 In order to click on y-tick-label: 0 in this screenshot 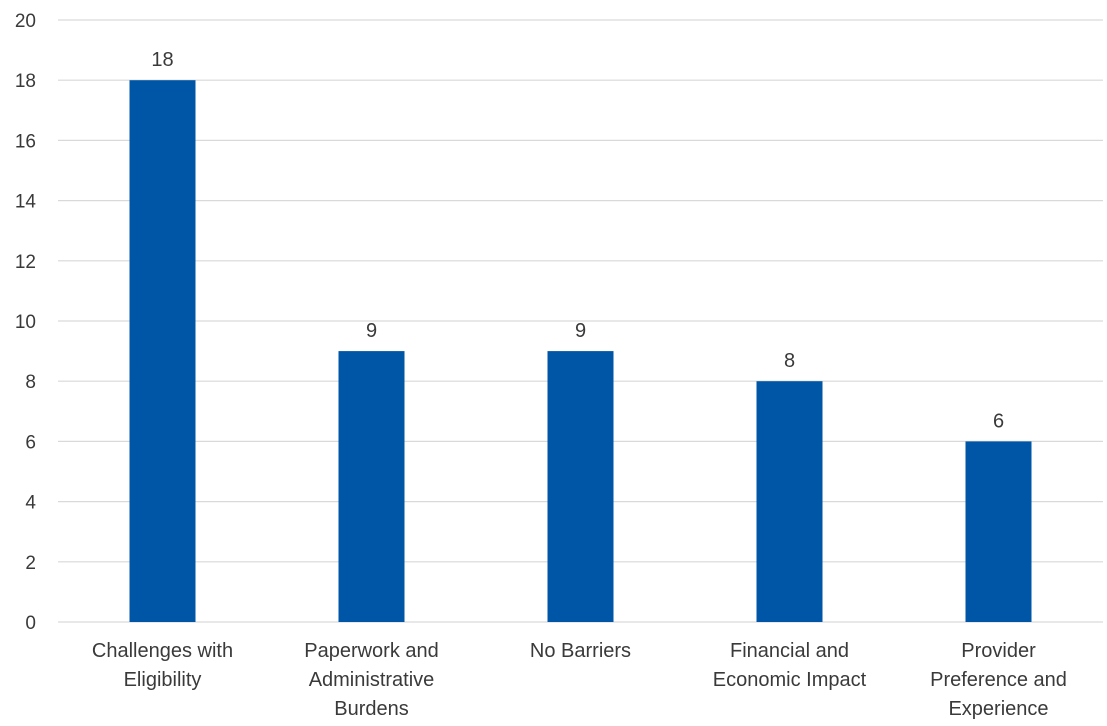, I will do `click(30, 623)`.